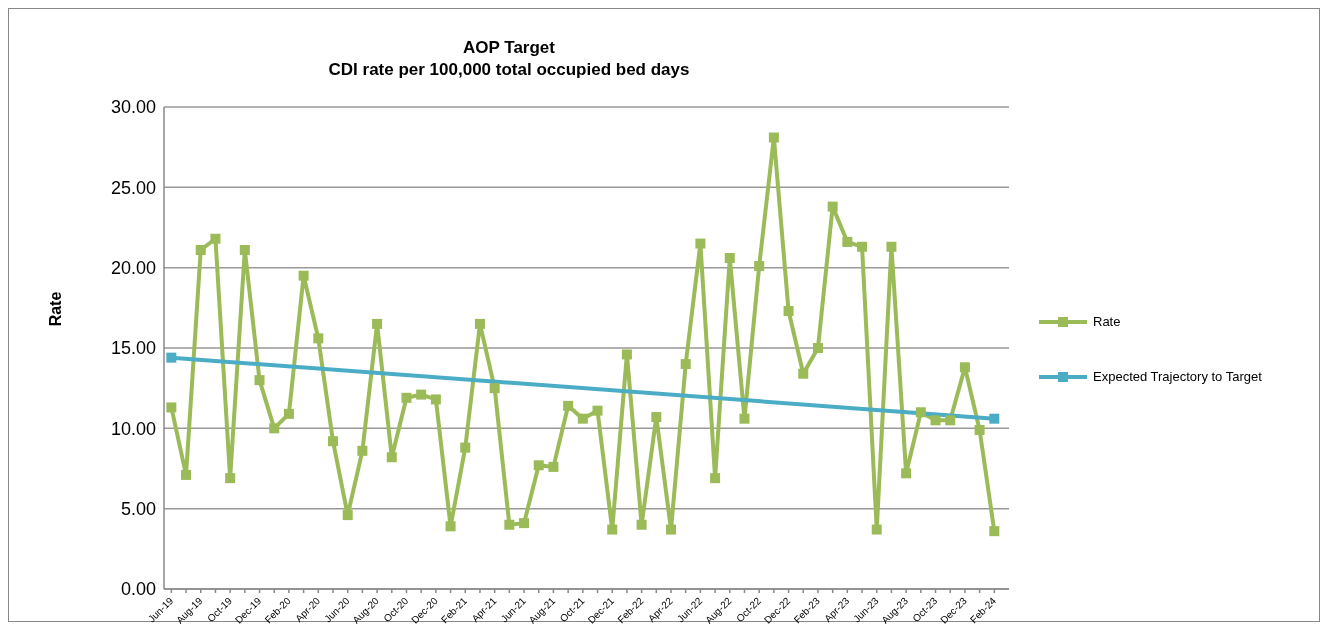  I want to click on y-tick-label: 15.00, so click(133, 348).